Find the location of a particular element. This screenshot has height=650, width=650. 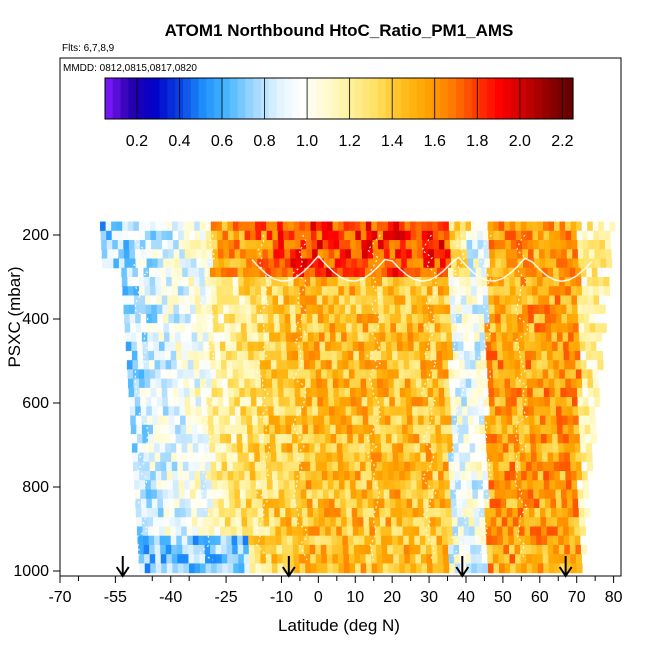

arrow-head is located at coordinates (122, 572).